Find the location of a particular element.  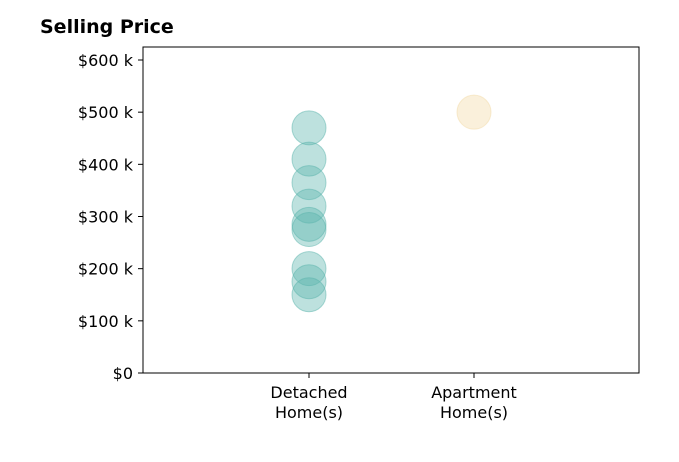

x-axis: Detached Home(s) Apartment Home(s) is located at coordinates (393, 397).